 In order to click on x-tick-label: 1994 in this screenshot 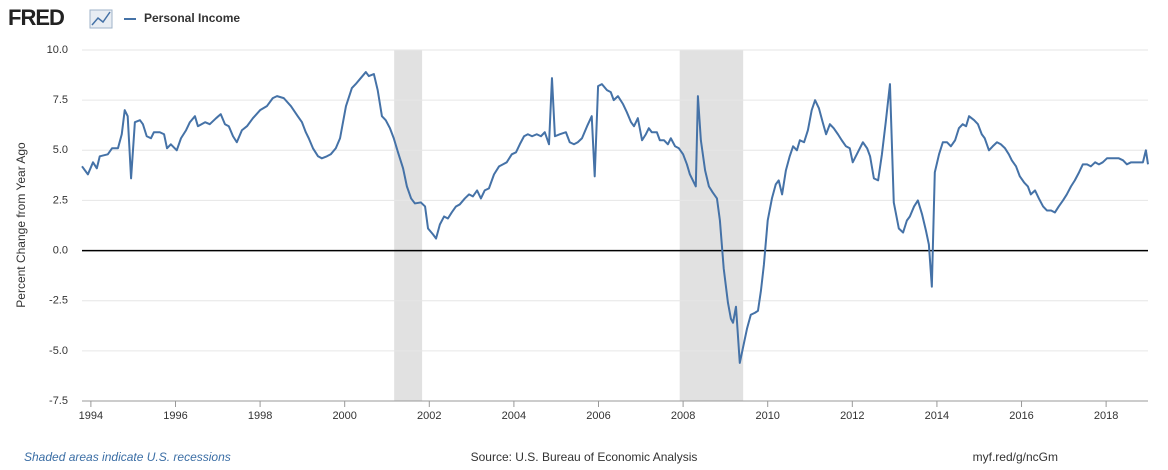, I will do `click(91, 416)`.